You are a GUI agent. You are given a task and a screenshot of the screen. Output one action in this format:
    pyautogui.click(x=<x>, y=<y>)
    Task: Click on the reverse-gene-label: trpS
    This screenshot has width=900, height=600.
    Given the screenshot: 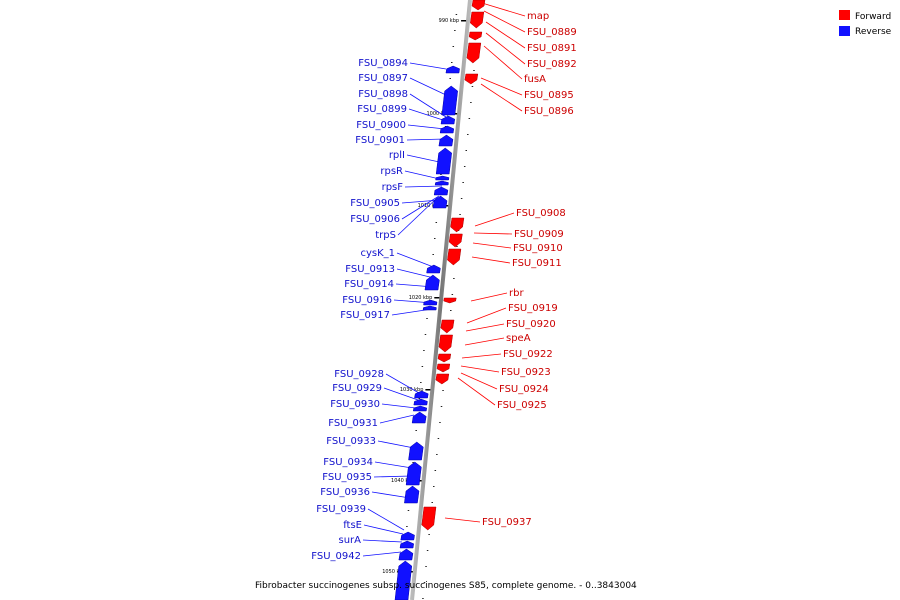 What is the action you would take?
    pyautogui.click(x=385, y=235)
    